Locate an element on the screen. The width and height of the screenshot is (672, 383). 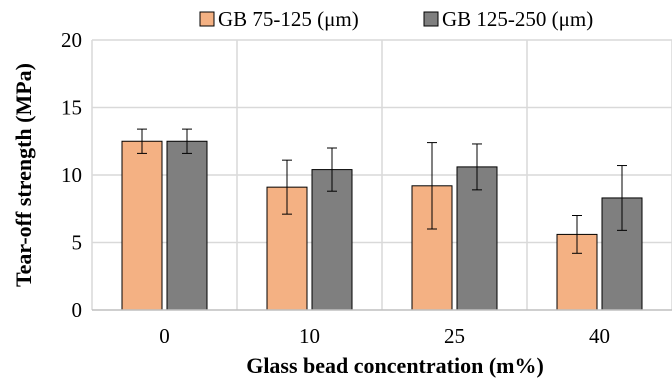
legend-item-2: GB 125-250 (μm) is located at coordinates (508, 19).